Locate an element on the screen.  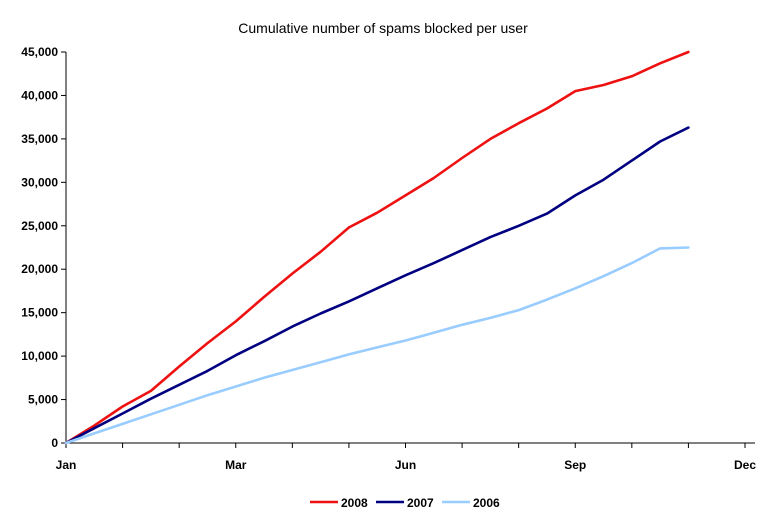
y-tick-label: 20,000 is located at coordinates (39, 269).